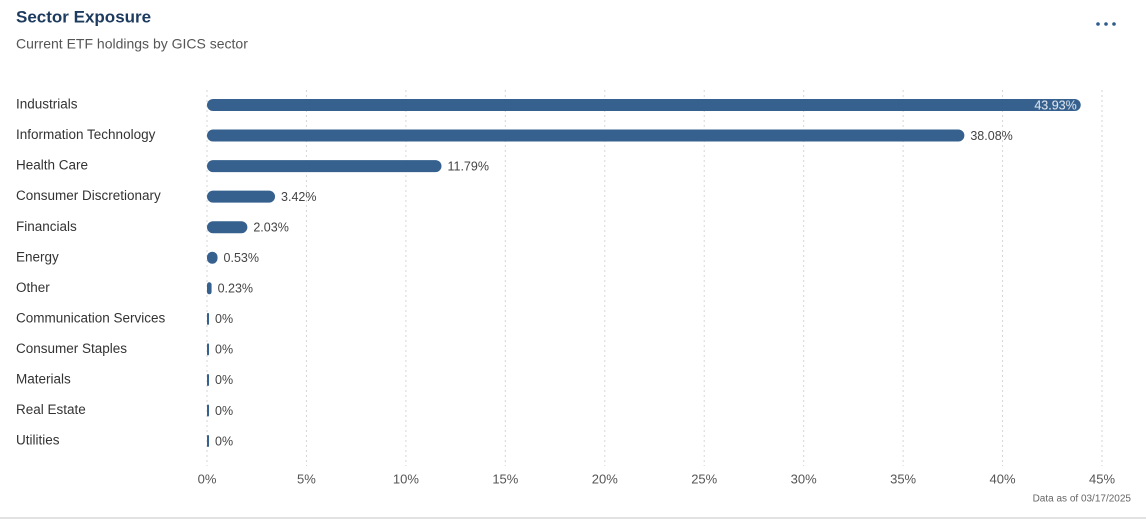 Image resolution: width=1146 pixels, height=520 pixels. Describe the element at coordinates (33, 287) in the screenshot. I see `y-tick-label: Other` at that location.